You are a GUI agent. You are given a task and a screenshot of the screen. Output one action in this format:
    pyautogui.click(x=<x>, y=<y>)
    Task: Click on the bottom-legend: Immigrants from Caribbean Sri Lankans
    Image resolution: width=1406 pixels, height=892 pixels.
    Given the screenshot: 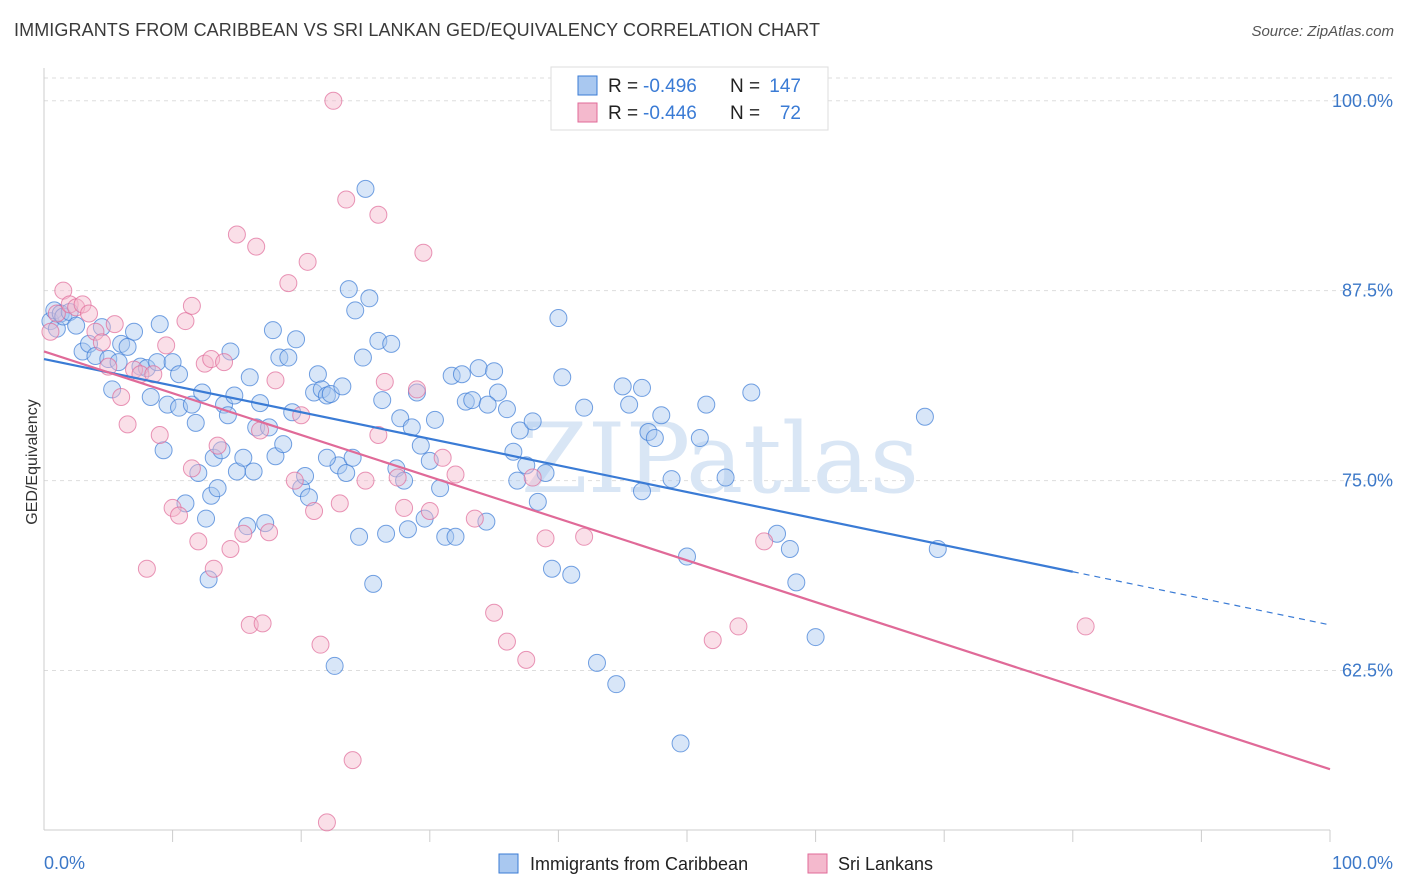 What is the action you would take?
    pyautogui.click(x=715, y=863)
    